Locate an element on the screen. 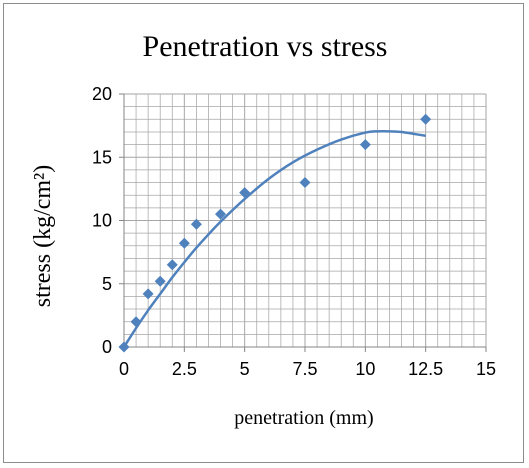 The width and height of the screenshot is (529, 468). x-tick-label: 2.5 is located at coordinates (184, 369).